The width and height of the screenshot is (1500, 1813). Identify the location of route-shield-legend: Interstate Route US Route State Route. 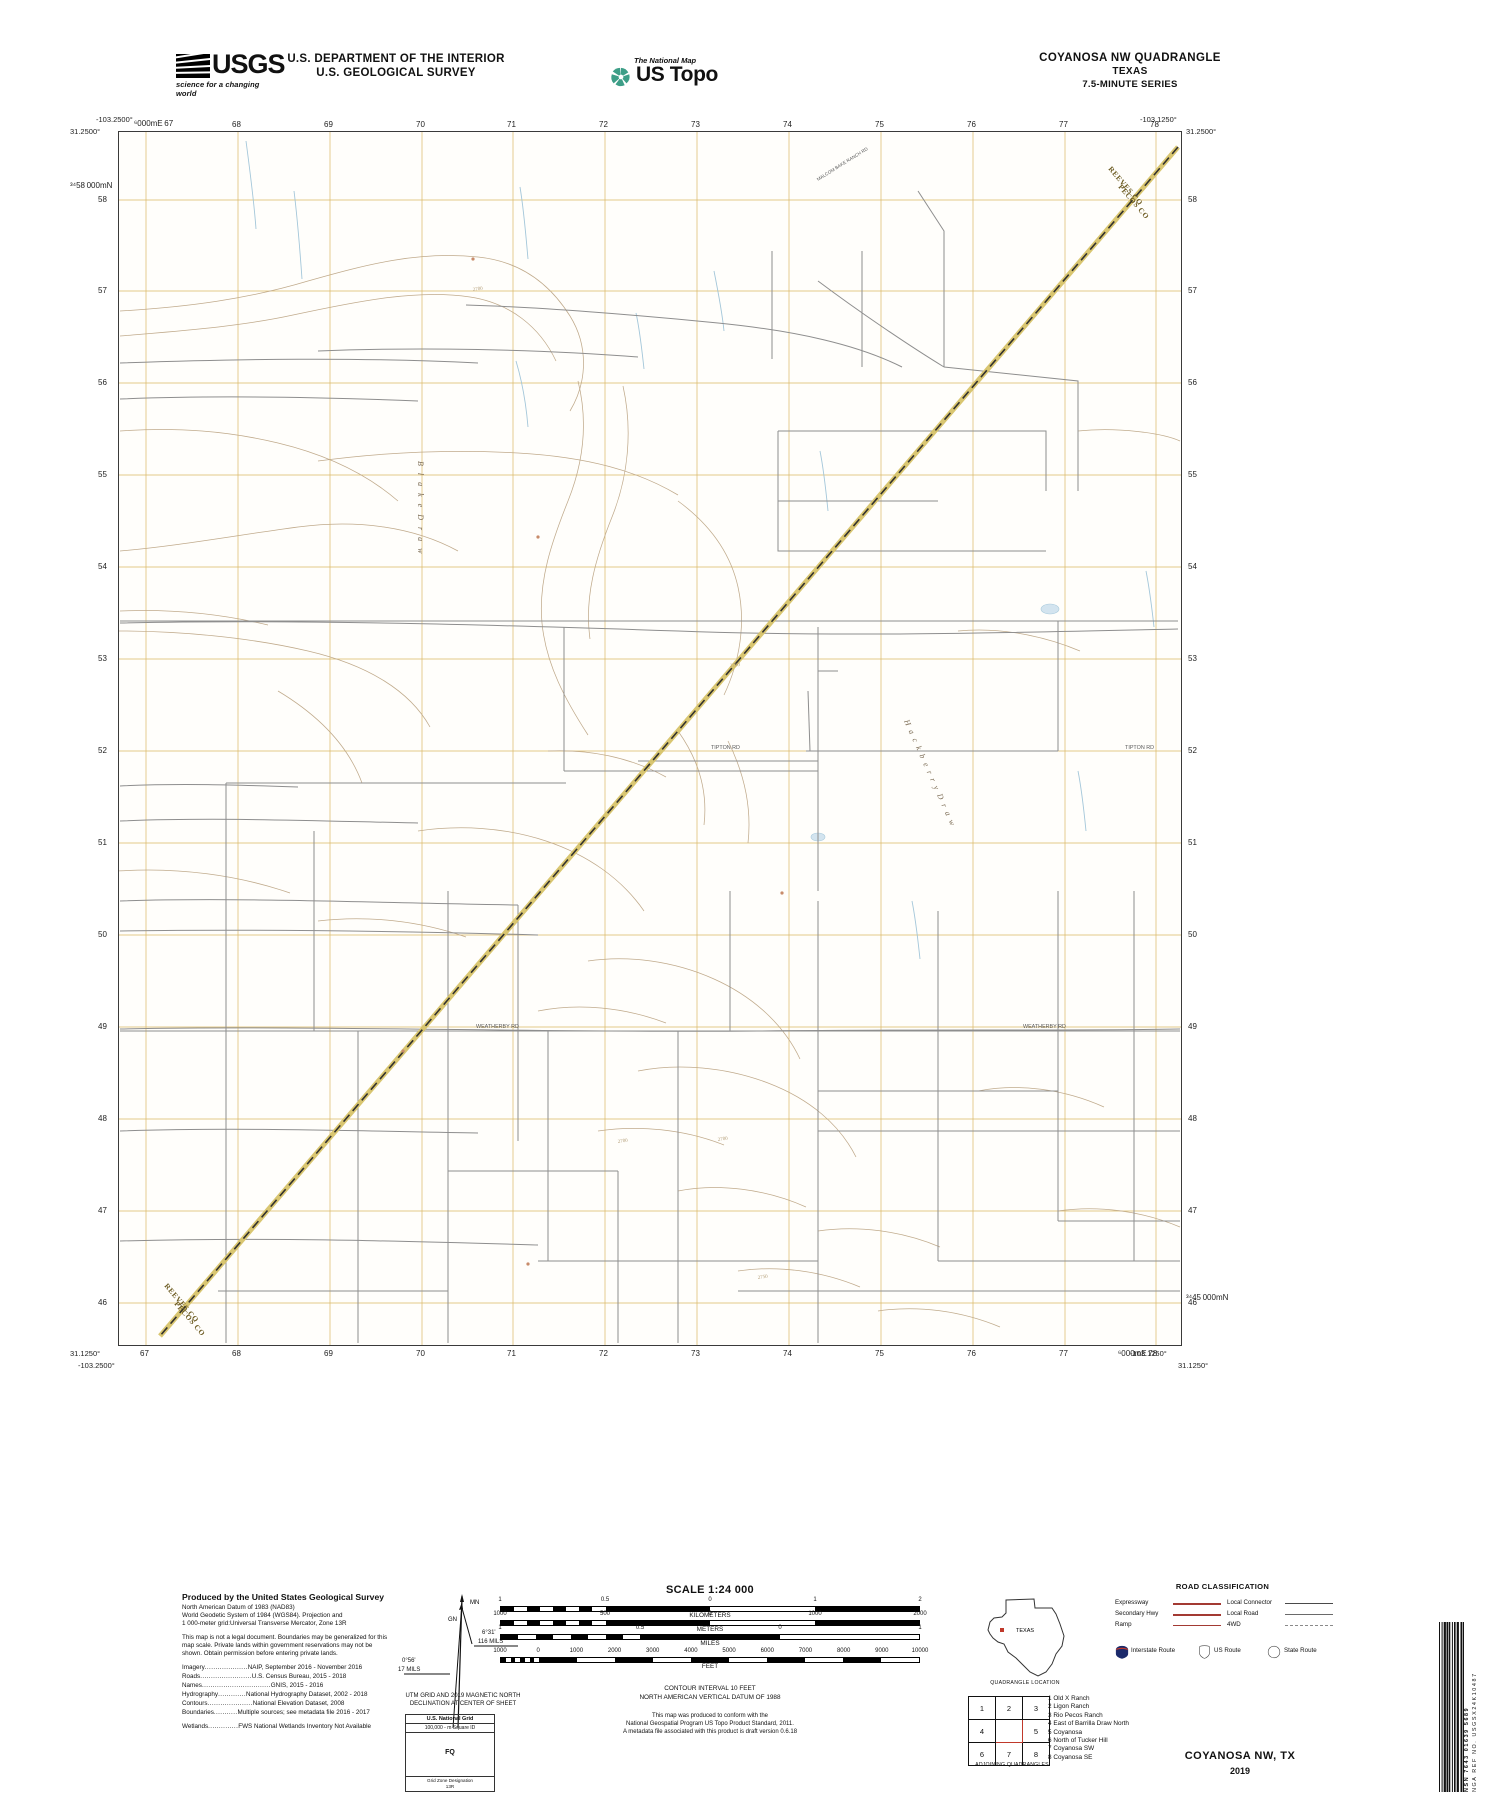
(1222, 1655).